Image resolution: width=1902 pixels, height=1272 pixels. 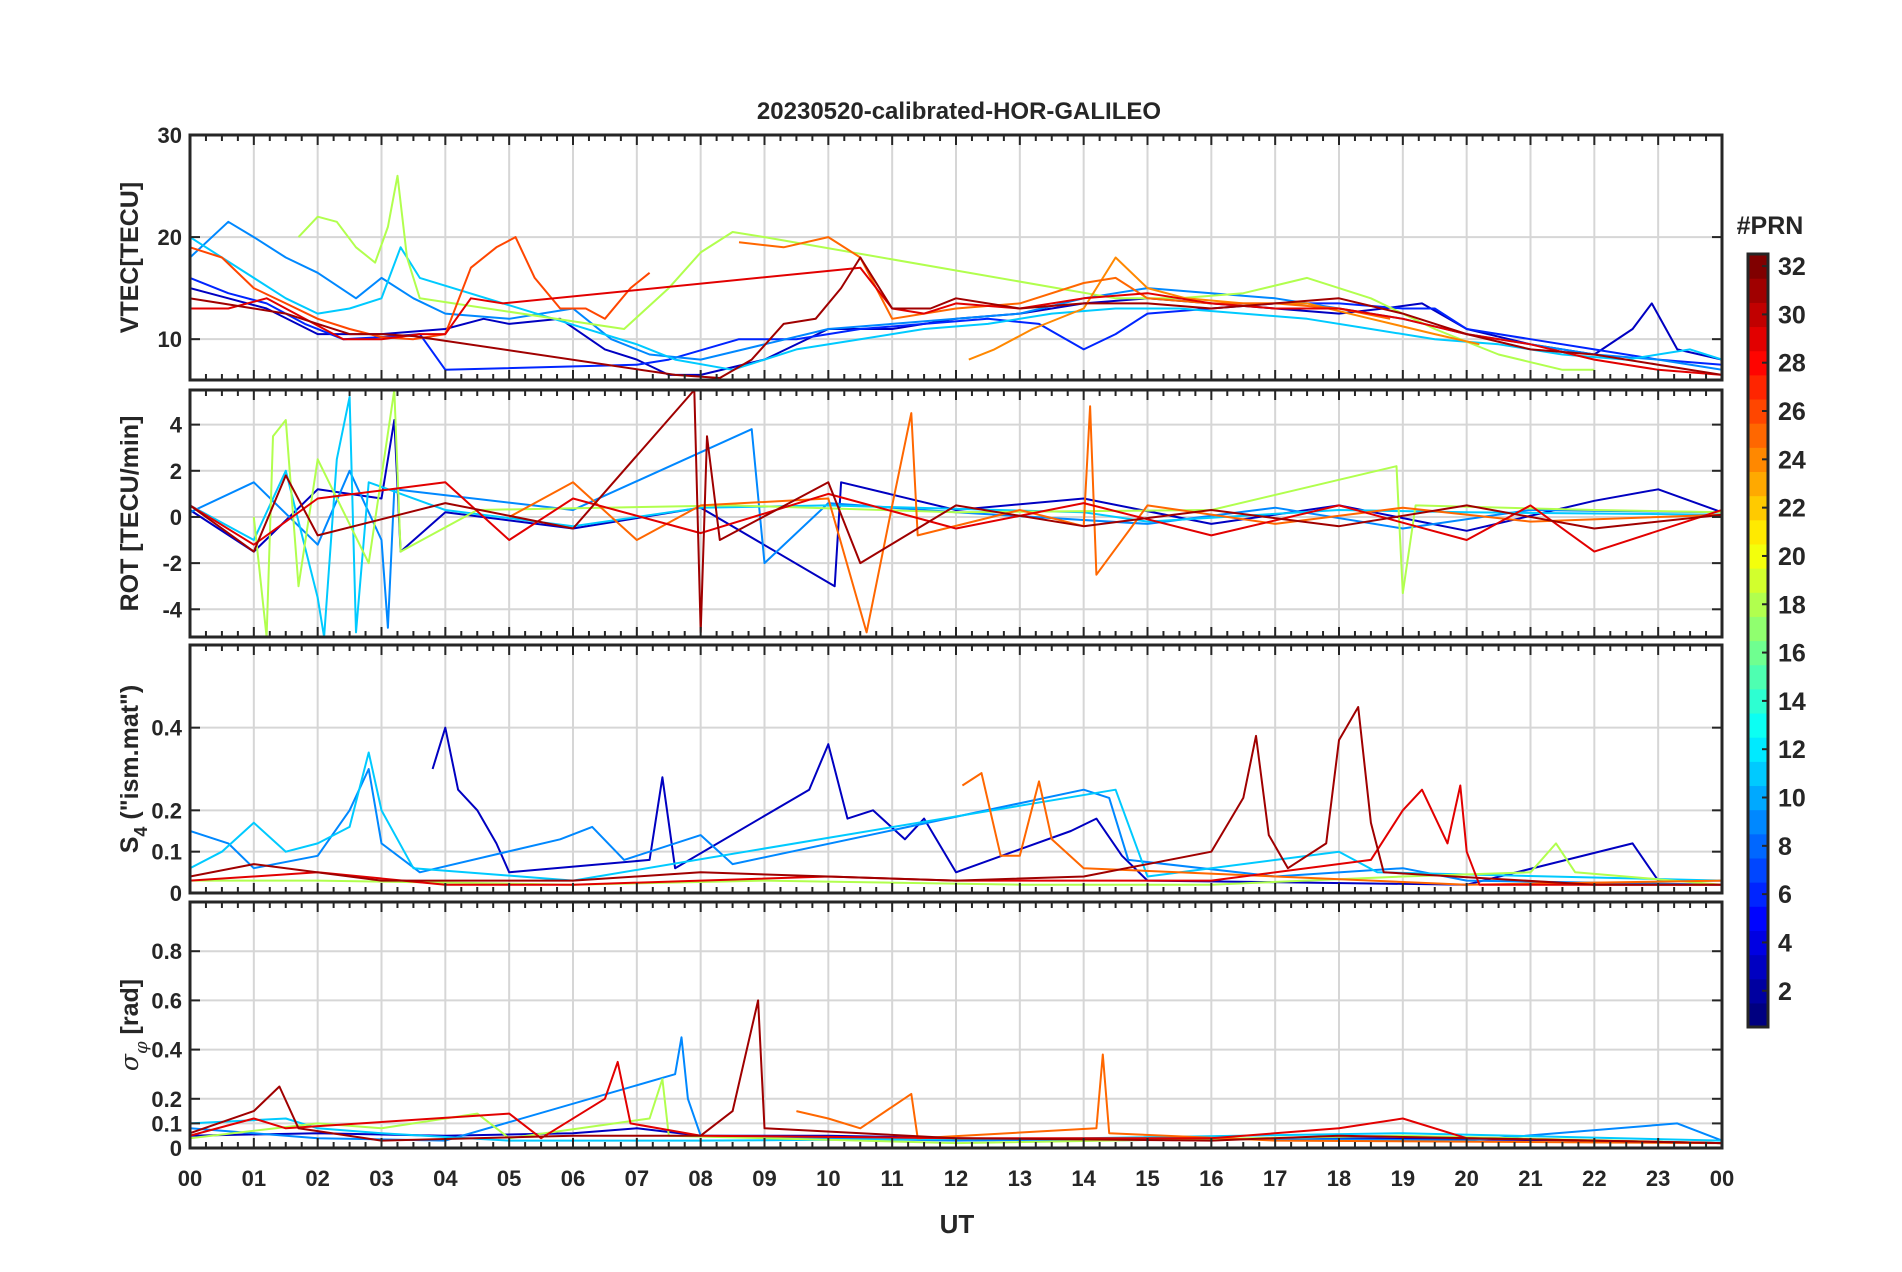 I want to click on x-tick-label: 07, so click(x=637, y=1178).